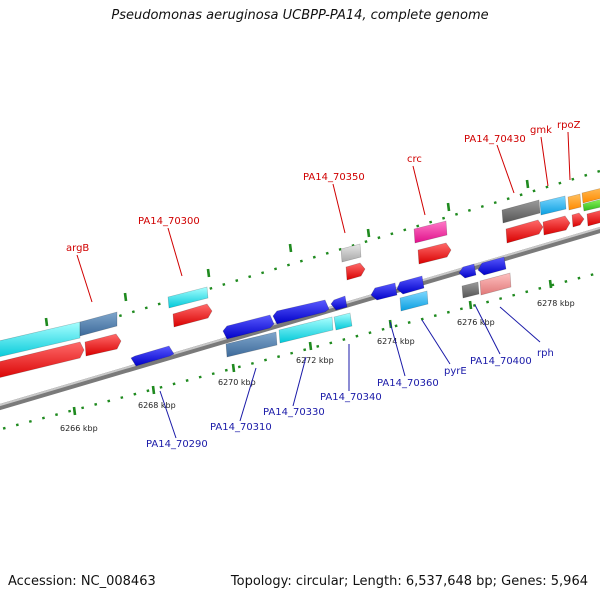  Describe the element at coordinates (351, 397) in the screenshot. I see `gene-label-pa14-70340: PA14_70340` at that location.